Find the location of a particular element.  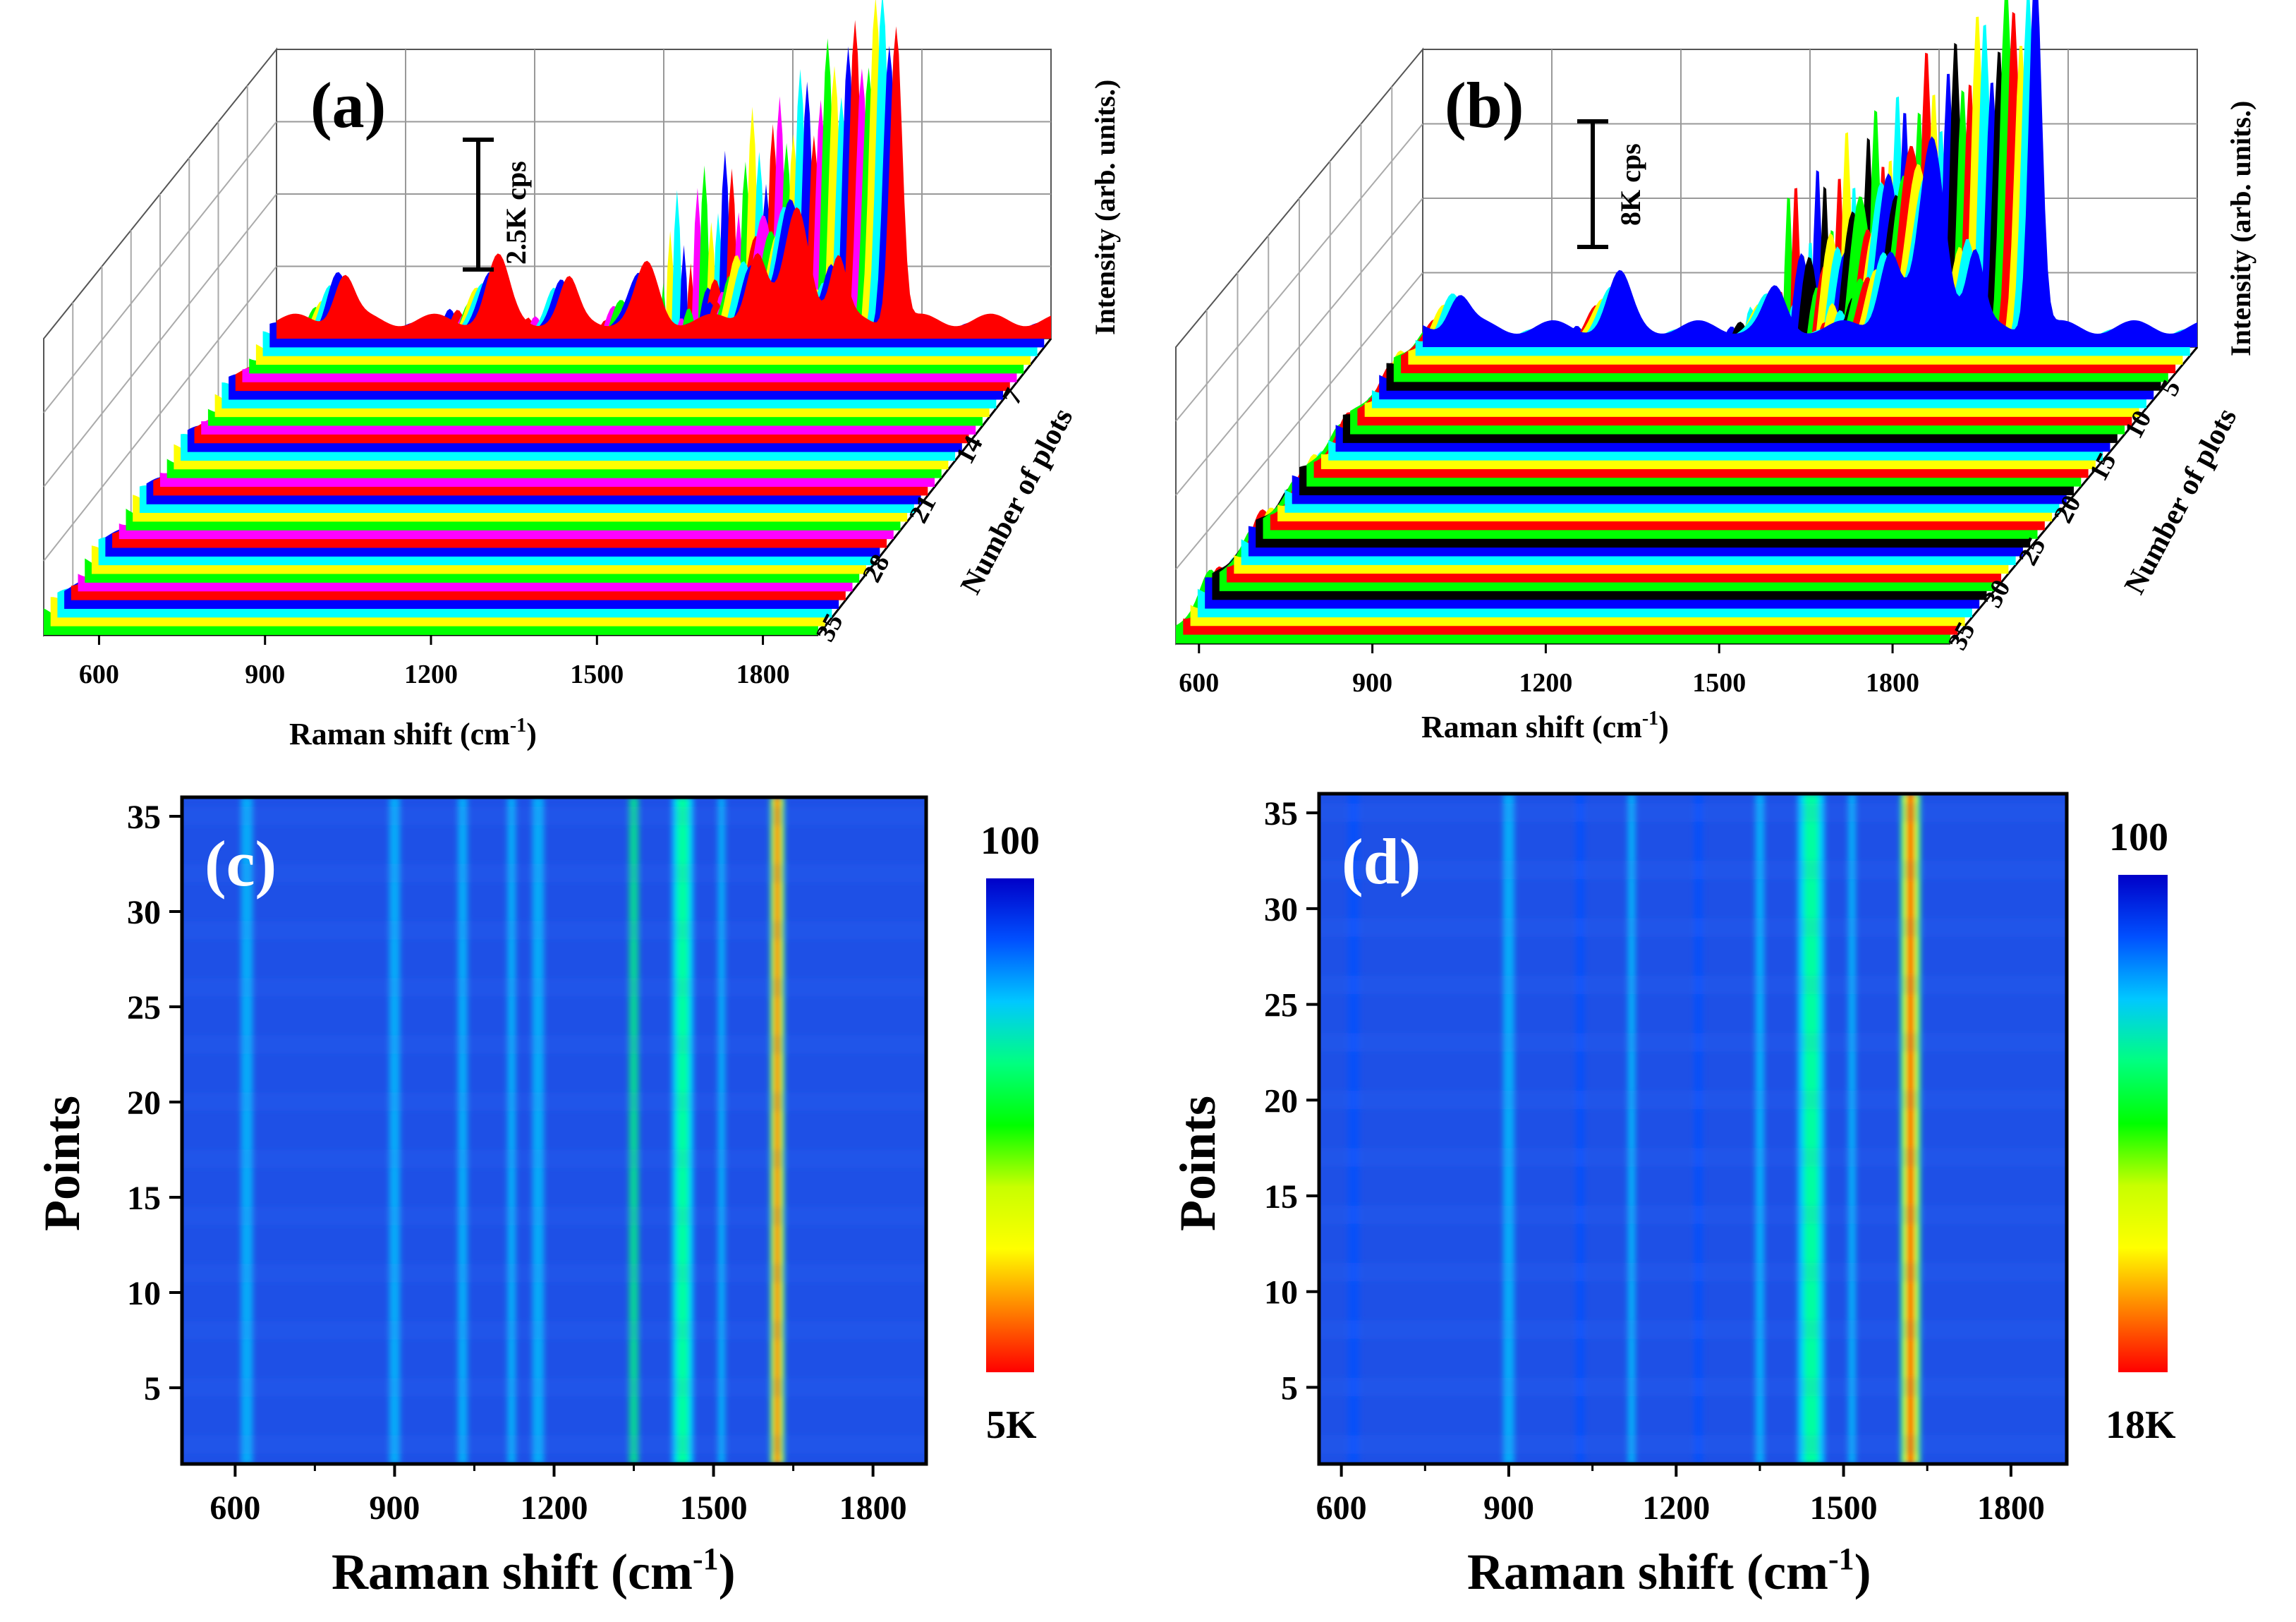

y-tick-label: 25 is located at coordinates (144, 1008).